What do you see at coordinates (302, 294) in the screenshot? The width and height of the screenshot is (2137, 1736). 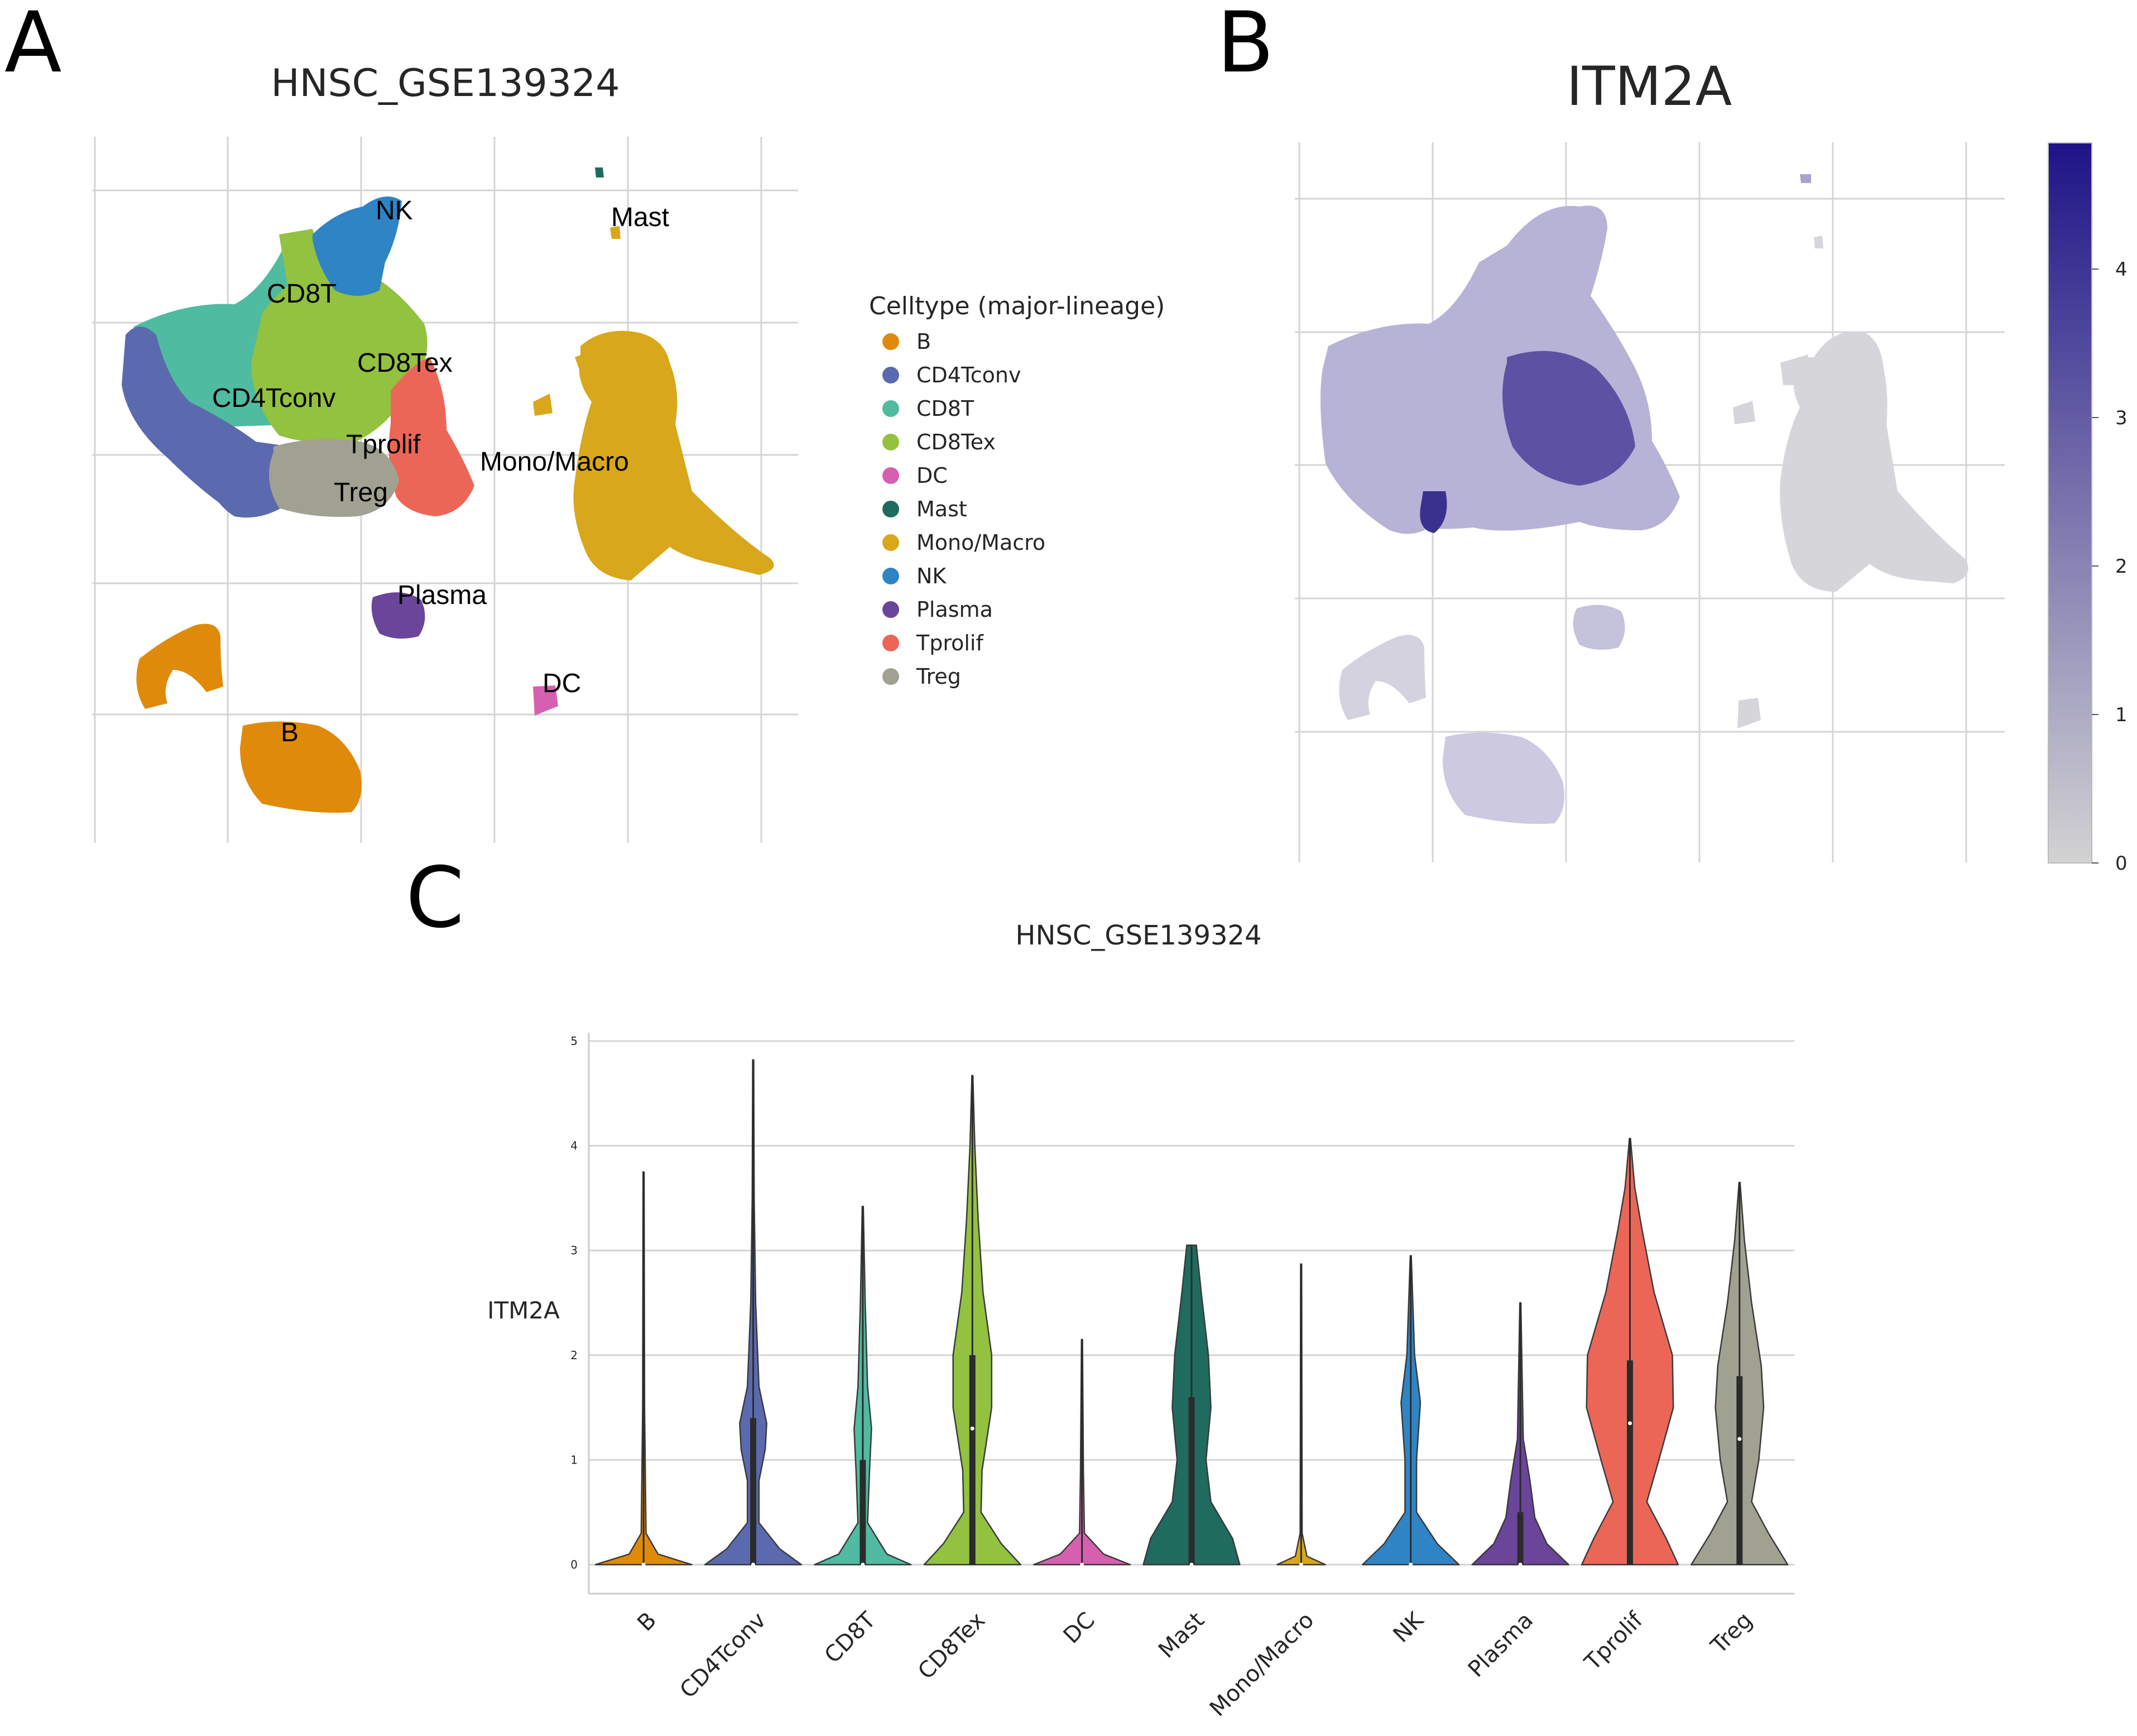 I see `label-cd8t: CD8T` at bounding box center [302, 294].